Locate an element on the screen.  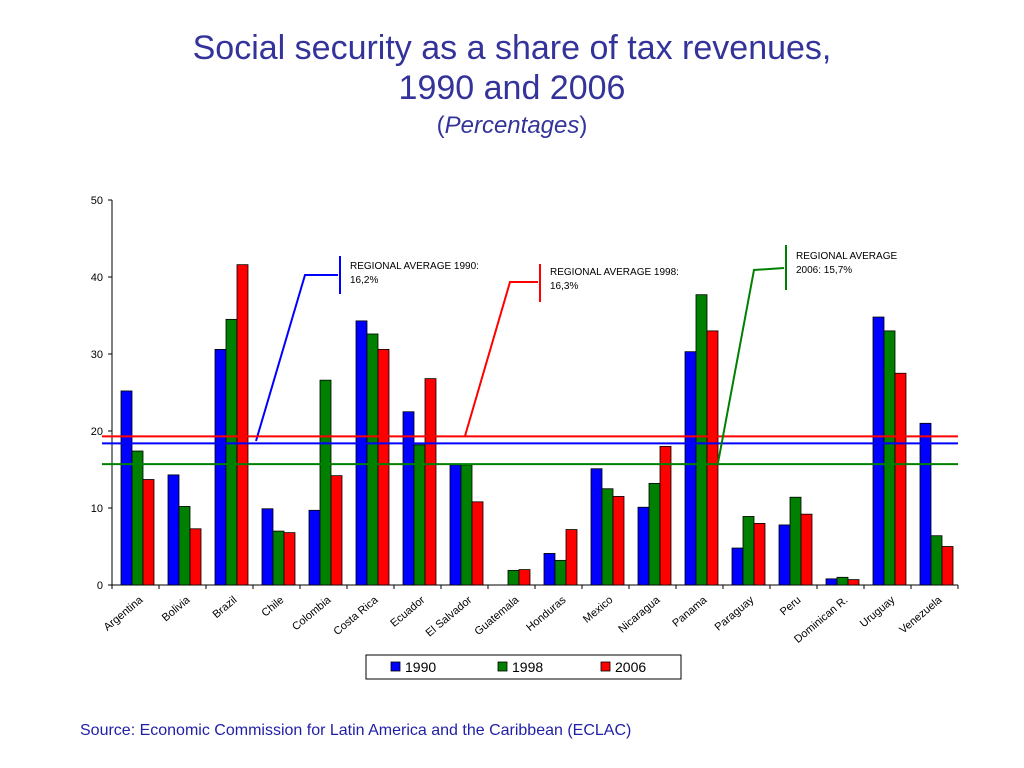
bar-1998-venezuela is located at coordinates (936, 560).